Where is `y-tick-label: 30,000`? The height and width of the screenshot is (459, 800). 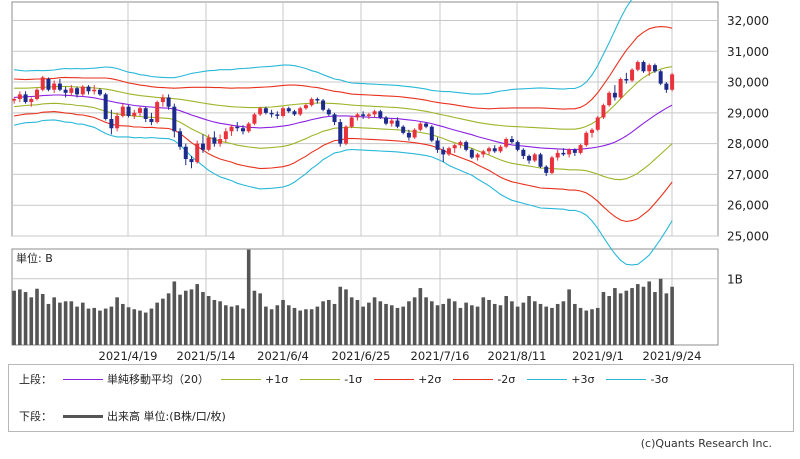 y-tick-label: 30,000 is located at coordinates (748, 83).